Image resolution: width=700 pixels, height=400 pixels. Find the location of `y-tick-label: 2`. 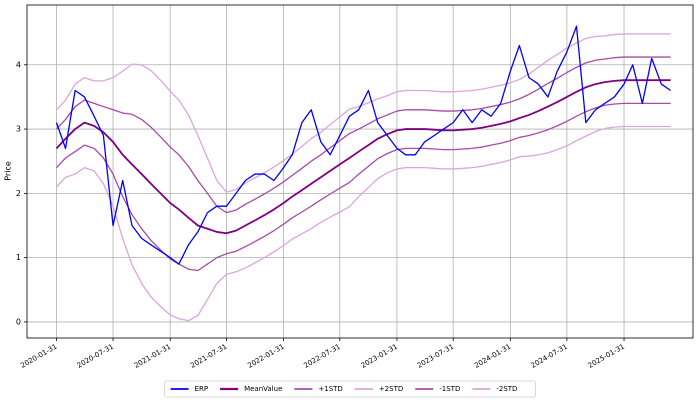

y-tick-label: 2 is located at coordinates (18, 193).